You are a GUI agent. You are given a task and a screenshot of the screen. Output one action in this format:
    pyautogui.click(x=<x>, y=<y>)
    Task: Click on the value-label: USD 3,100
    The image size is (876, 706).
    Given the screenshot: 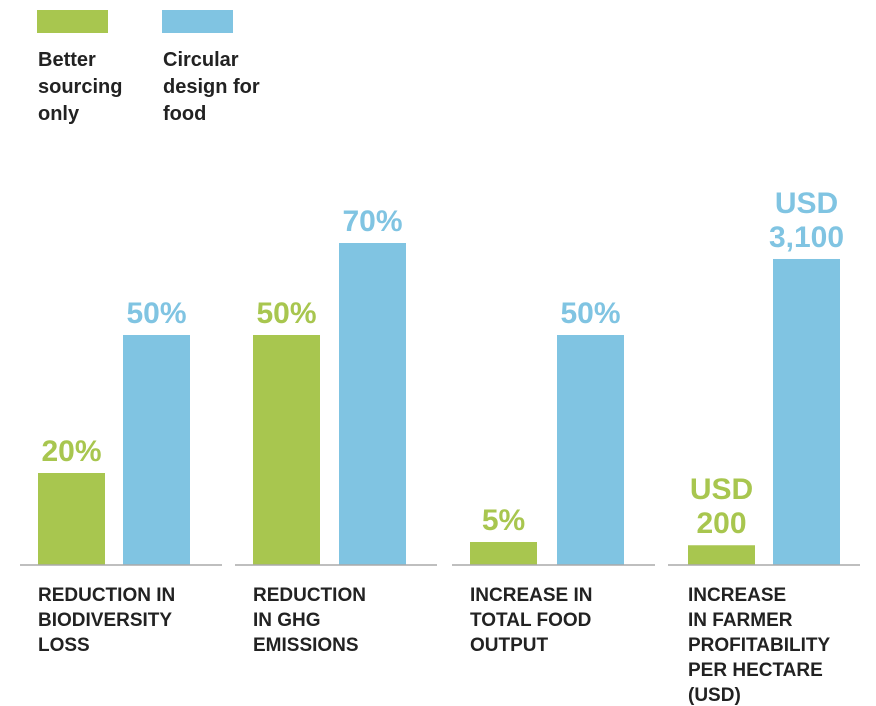 What is the action you would take?
    pyautogui.click(x=806, y=220)
    